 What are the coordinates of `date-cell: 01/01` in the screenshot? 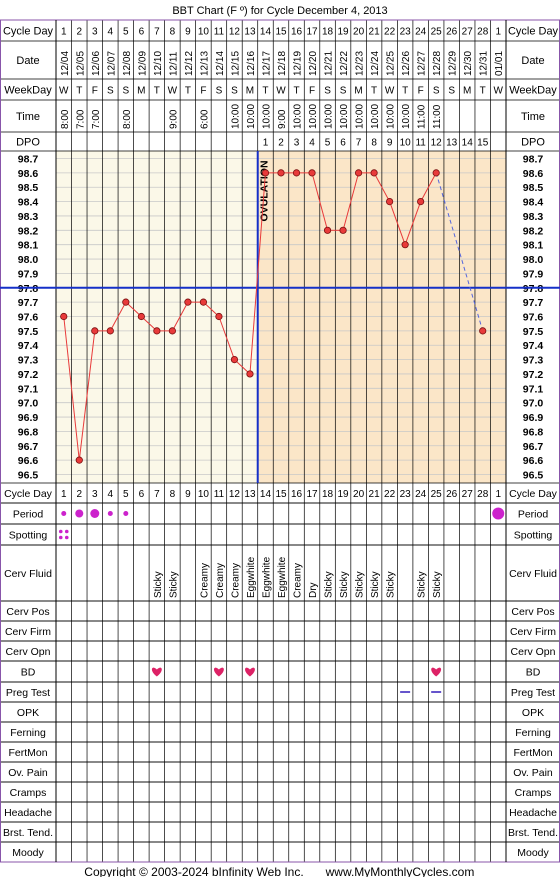 It's located at (499, 63).